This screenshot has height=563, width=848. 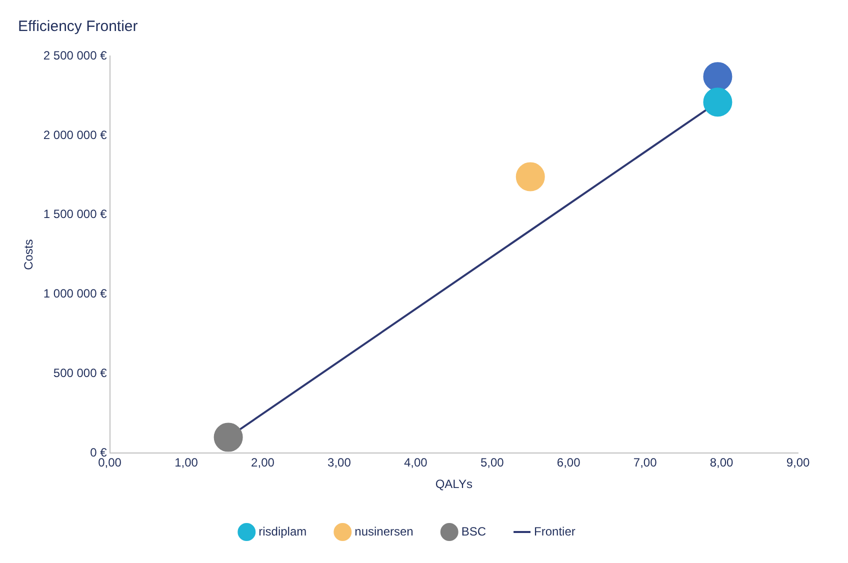 What do you see at coordinates (282, 531) in the screenshot?
I see `legend-label: risdiplam` at bounding box center [282, 531].